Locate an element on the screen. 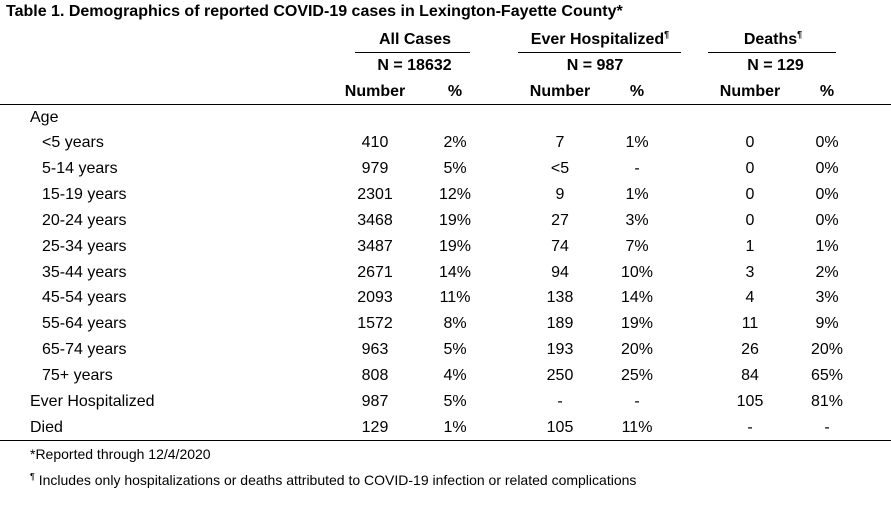  table-cell: 3468 is located at coordinates (375, 220).